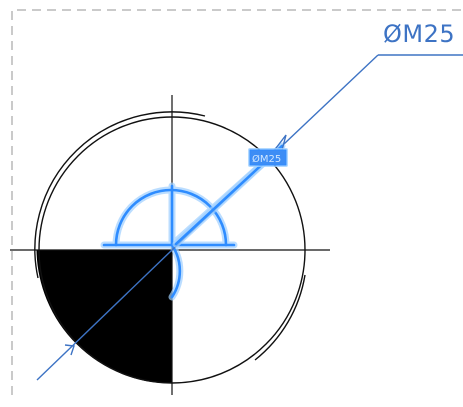 This screenshot has width=463, height=407. What do you see at coordinates (279, 144) in the screenshot?
I see `leader-arrowhead-upper` at bounding box center [279, 144].